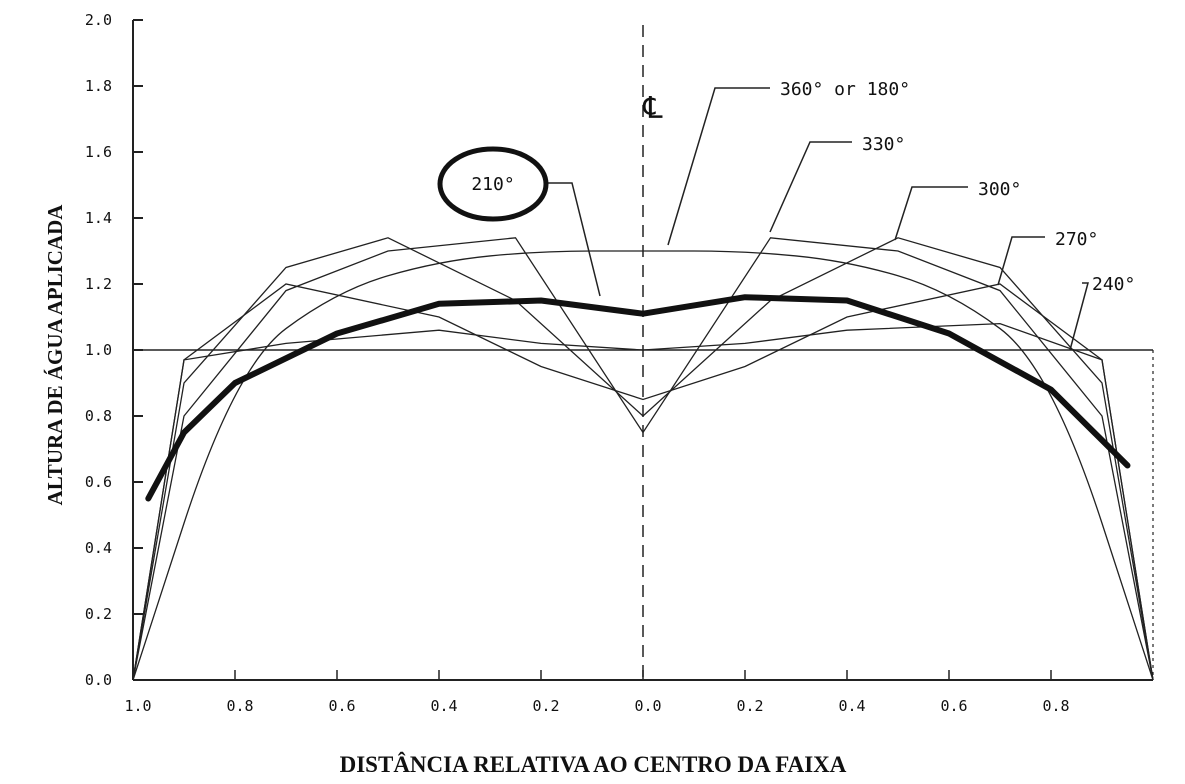 The height and width of the screenshot is (784, 1185). What do you see at coordinates (883, 144) in the screenshot?
I see `series-label: 330°` at bounding box center [883, 144].